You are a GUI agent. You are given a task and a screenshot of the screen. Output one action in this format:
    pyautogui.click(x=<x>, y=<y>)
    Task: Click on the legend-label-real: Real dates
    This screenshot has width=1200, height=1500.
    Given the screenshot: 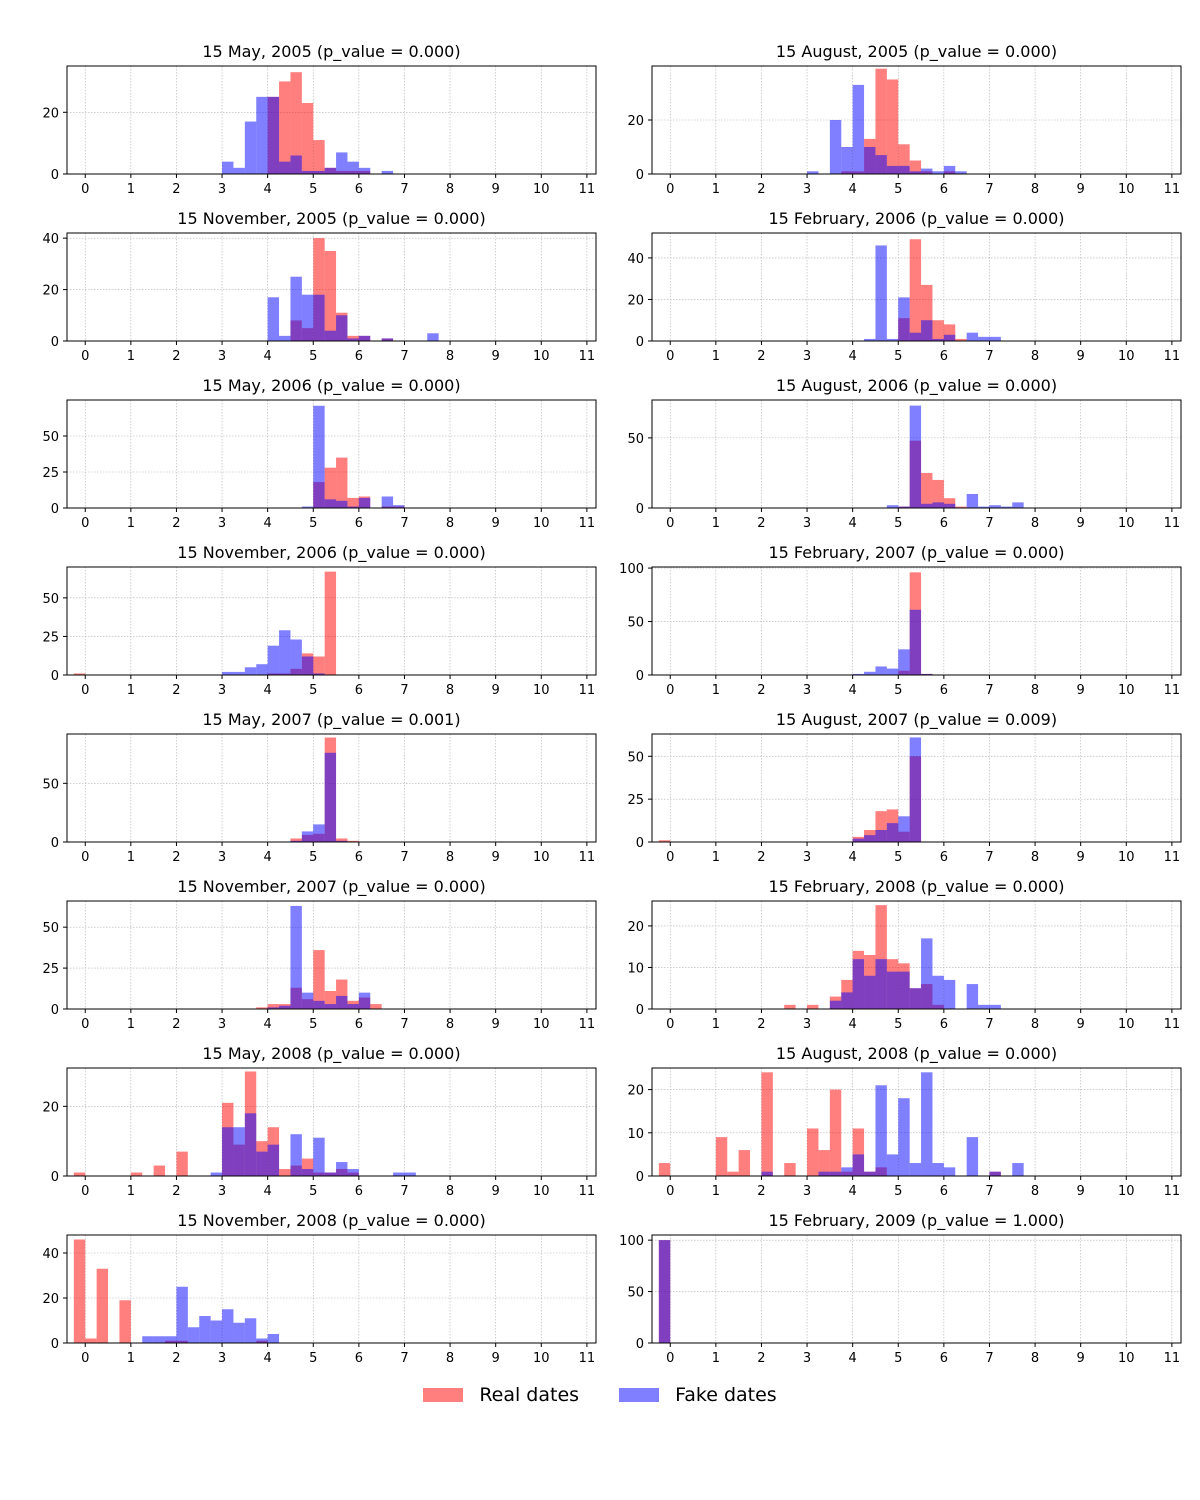 What is the action you would take?
    pyautogui.click(x=529, y=1395)
    